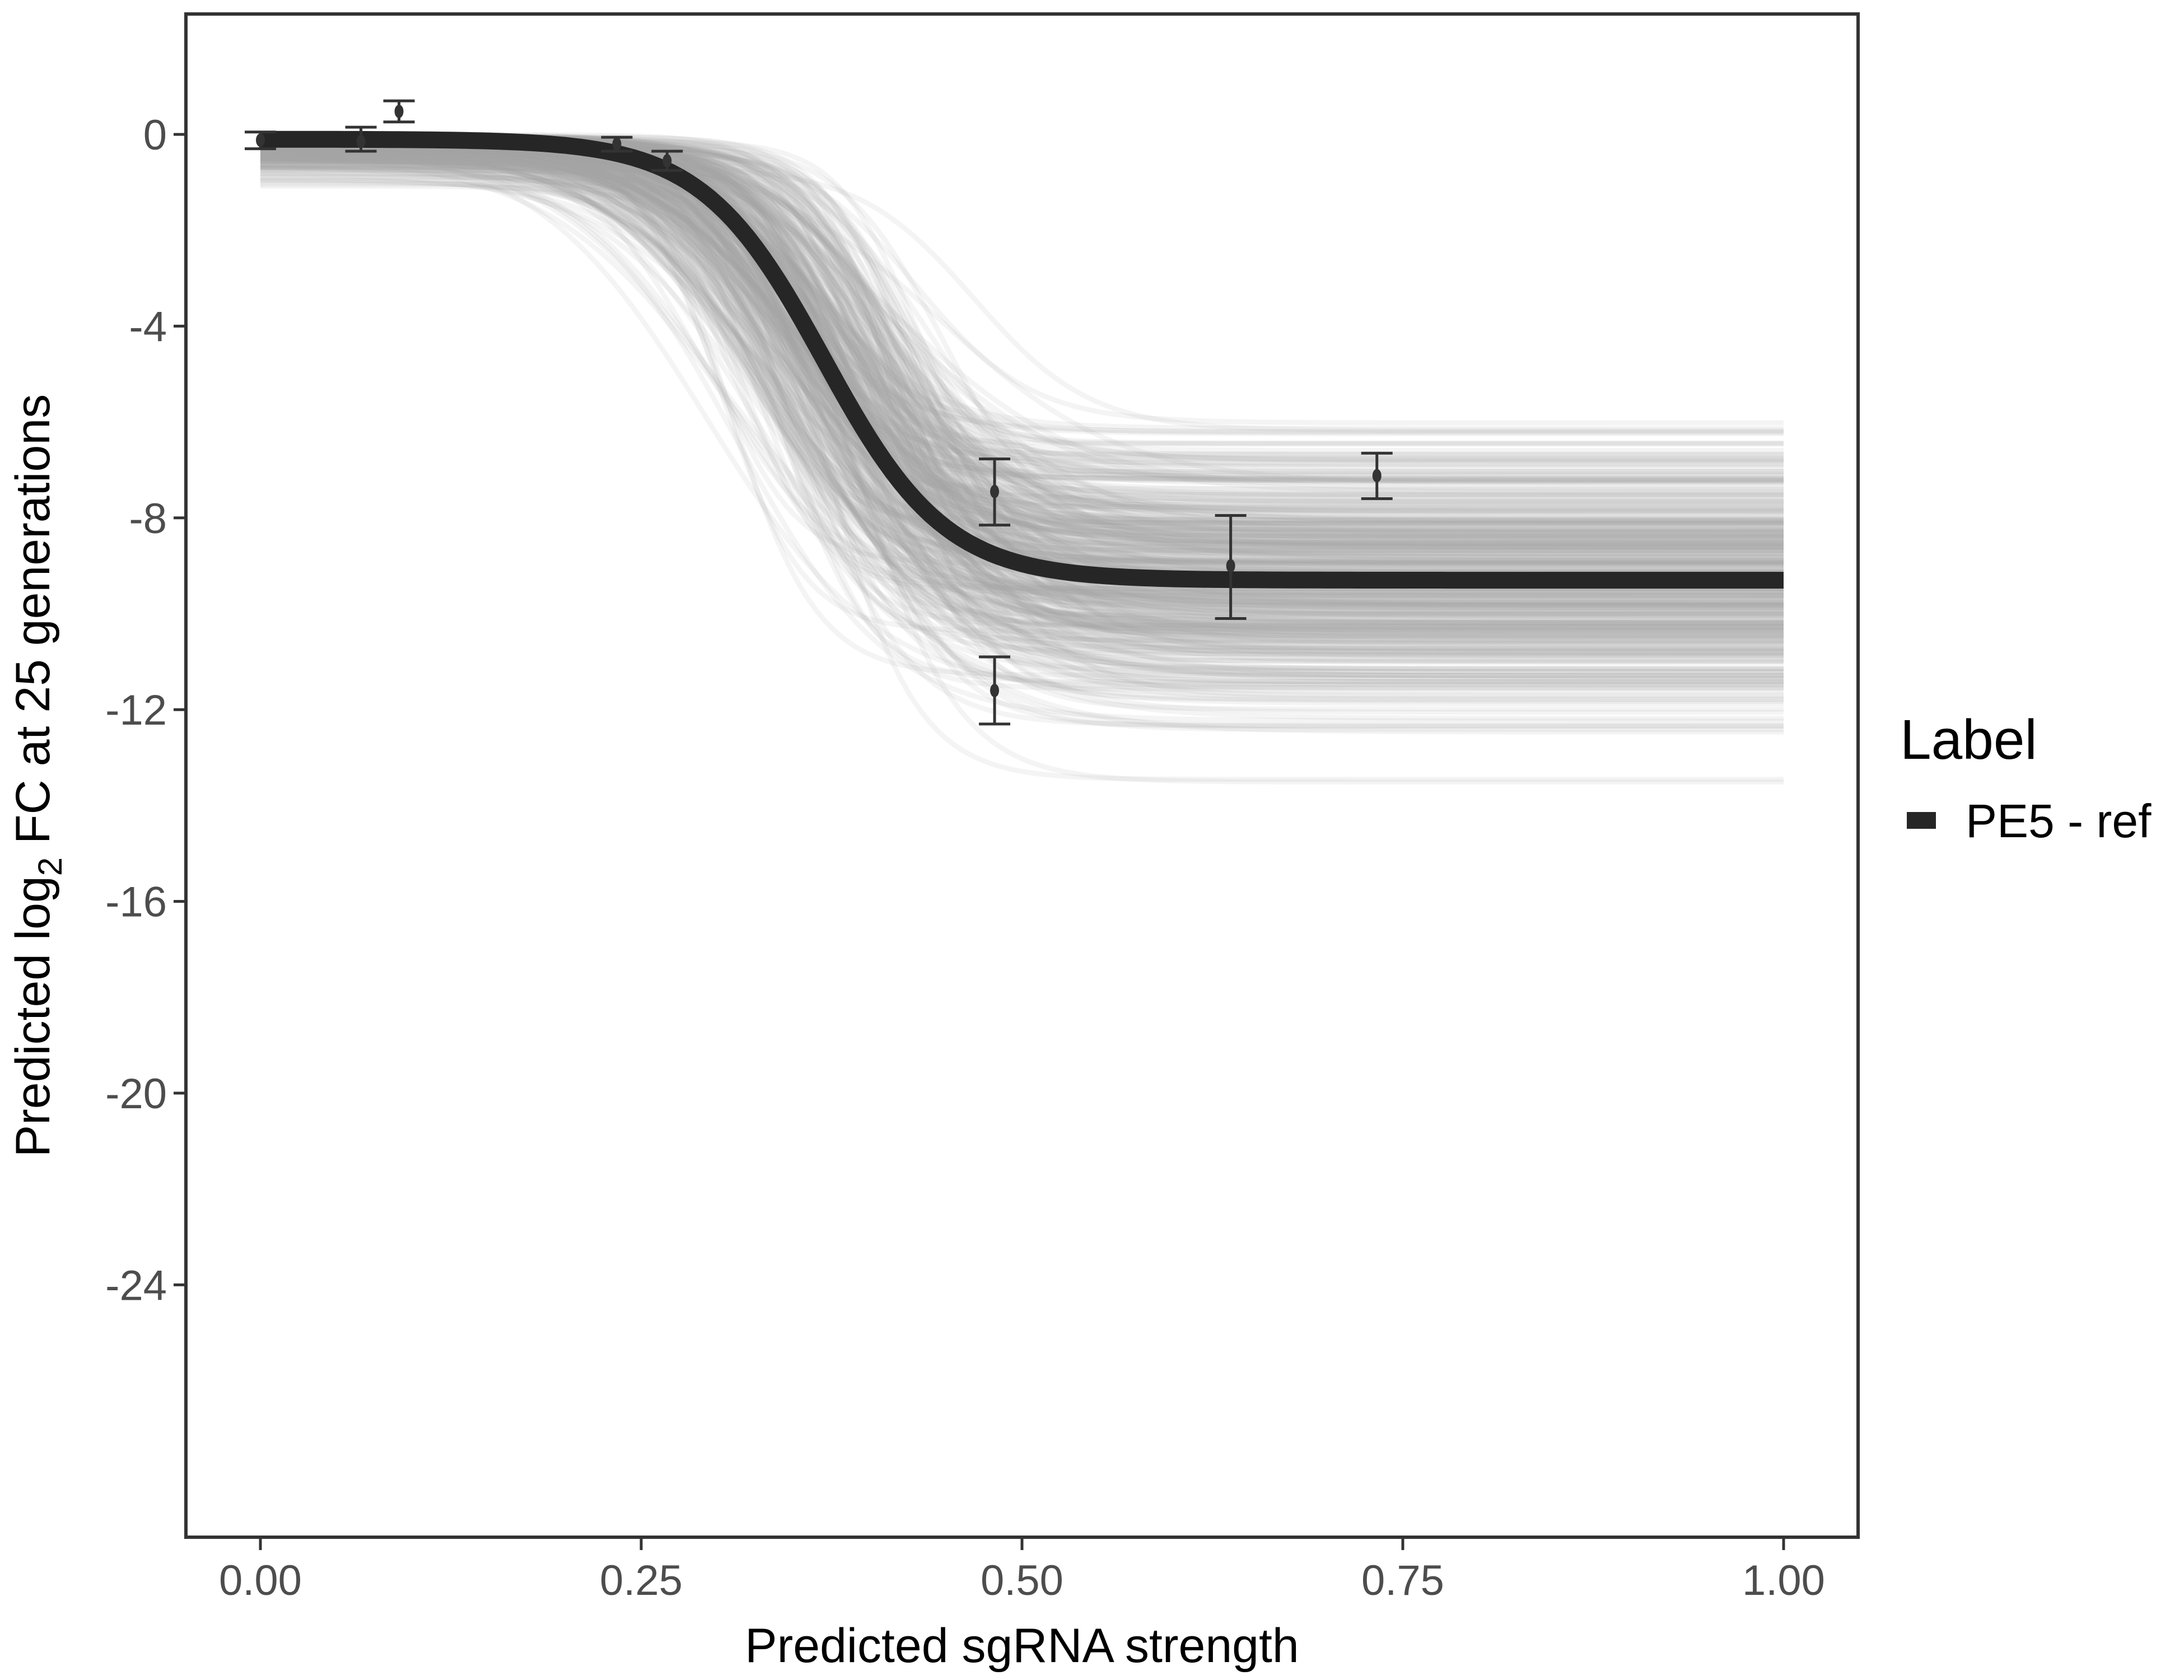 Image resolution: width=2184 pixels, height=1680 pixels. Describe the element at coordinates (136, 1094) in the screenshot. I see `y-tick-label: -20` at that location.